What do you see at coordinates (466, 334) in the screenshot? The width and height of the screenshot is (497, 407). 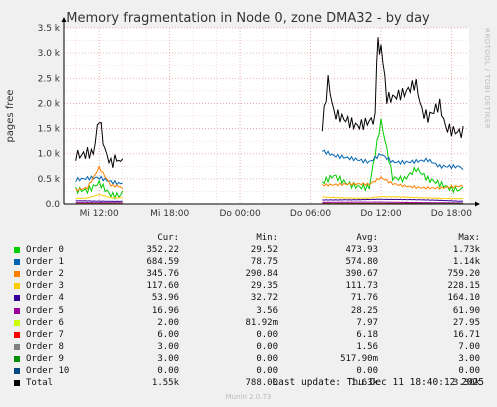 I see `legend-max: 16.71` at bounding box center [466, 334].